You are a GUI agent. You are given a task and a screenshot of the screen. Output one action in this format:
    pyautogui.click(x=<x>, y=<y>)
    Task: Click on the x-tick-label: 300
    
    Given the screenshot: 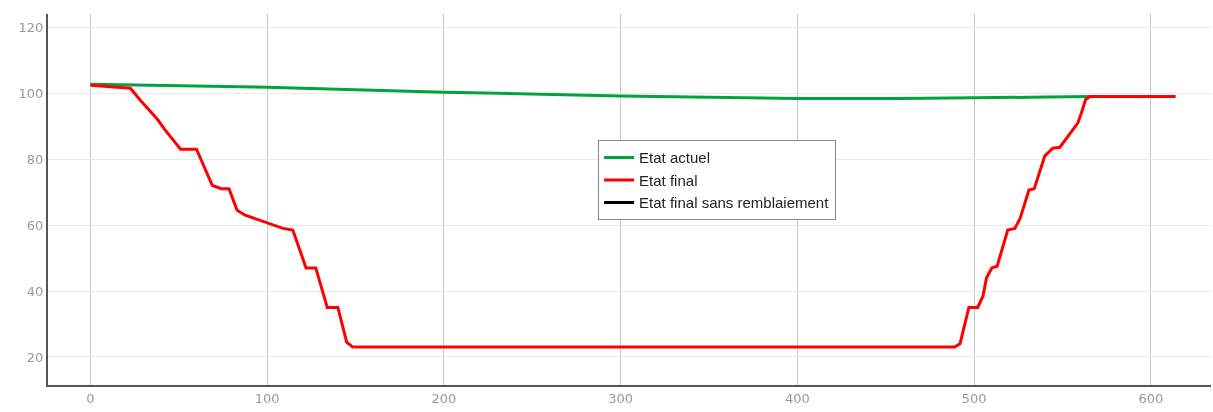 What is the action you would take?
    pyautogui.click(x=621, y=398)
    